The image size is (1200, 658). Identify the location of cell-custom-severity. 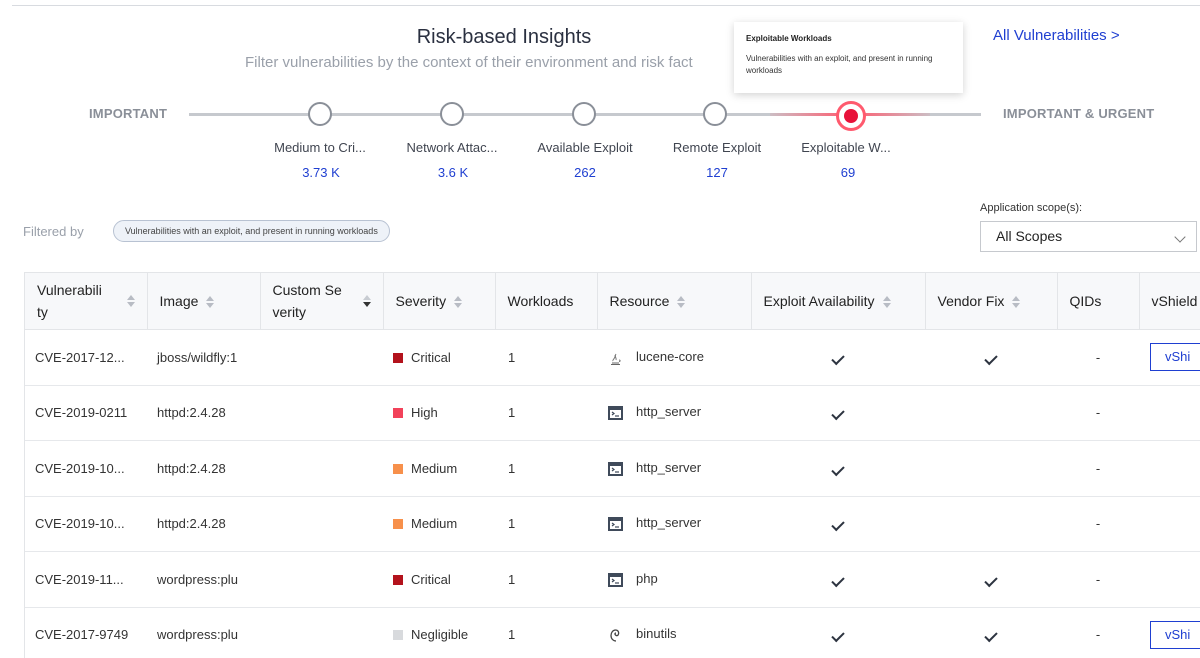
(321, 632).